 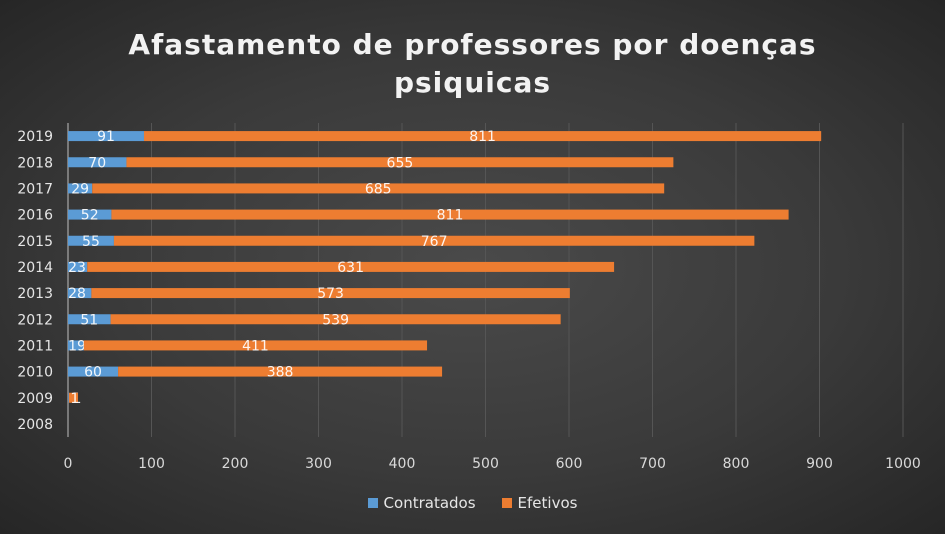 I want to click on legend-item-efetivos: Efetivos, so click(x=539, y=503).